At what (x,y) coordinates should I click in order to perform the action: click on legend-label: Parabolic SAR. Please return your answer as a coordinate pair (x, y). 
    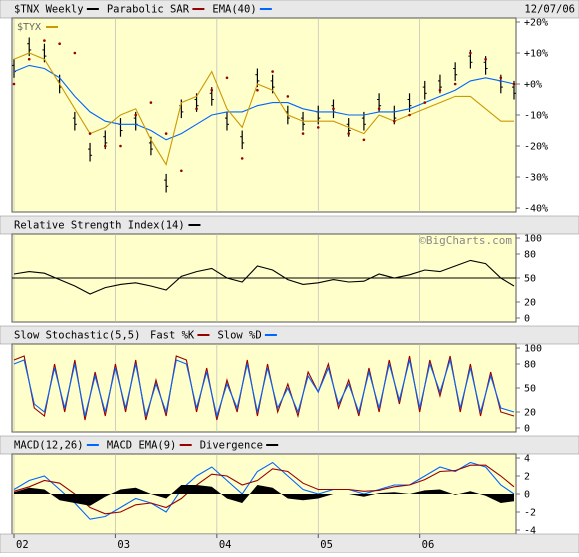
    Looking at the image, I should click on (148, 10).